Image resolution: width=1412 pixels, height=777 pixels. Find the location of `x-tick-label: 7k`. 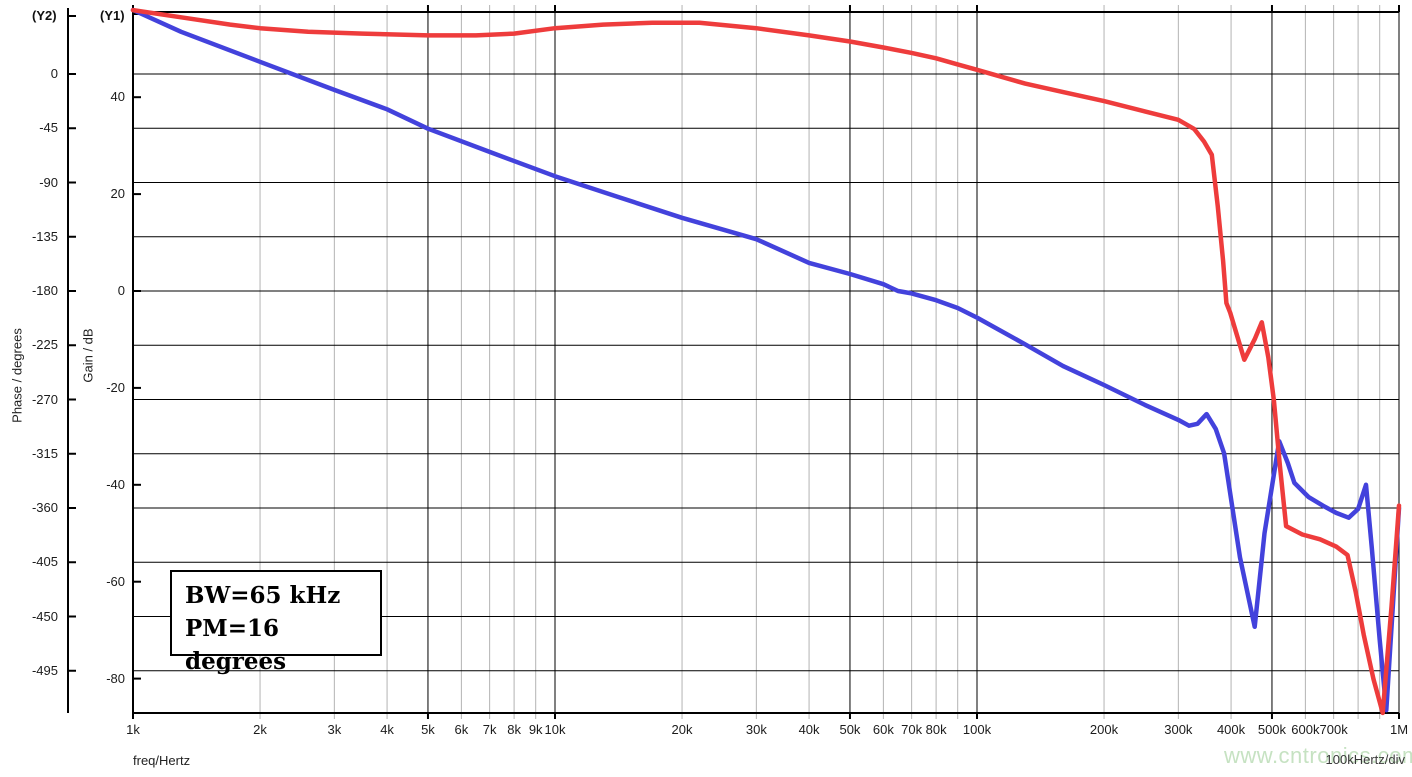

x-tick-label: 7k is located at coordinates (489, 729).